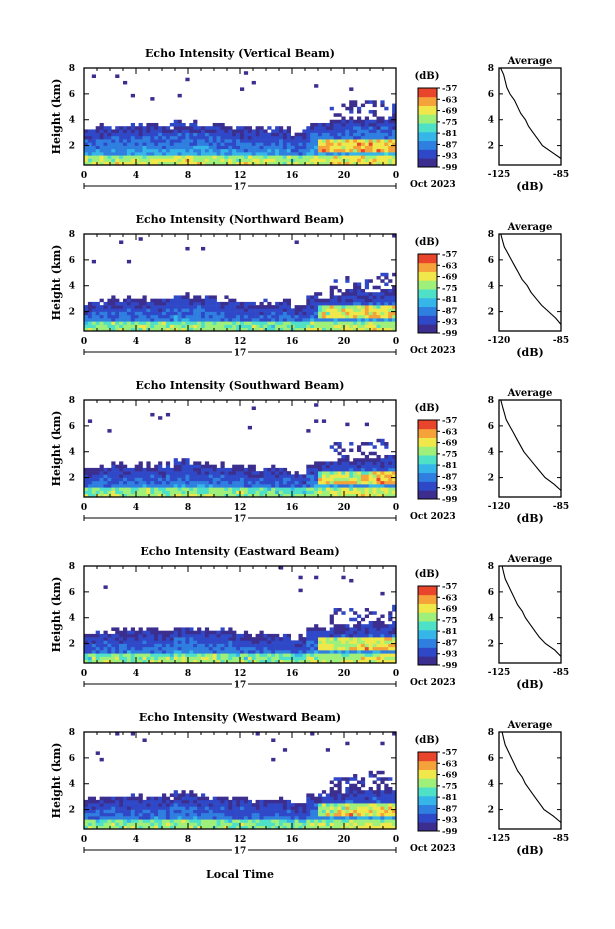 Image resolution: width=615 pixels, height=929 pixels. I want to click on x-tick-label: 4, so click(136, 342).